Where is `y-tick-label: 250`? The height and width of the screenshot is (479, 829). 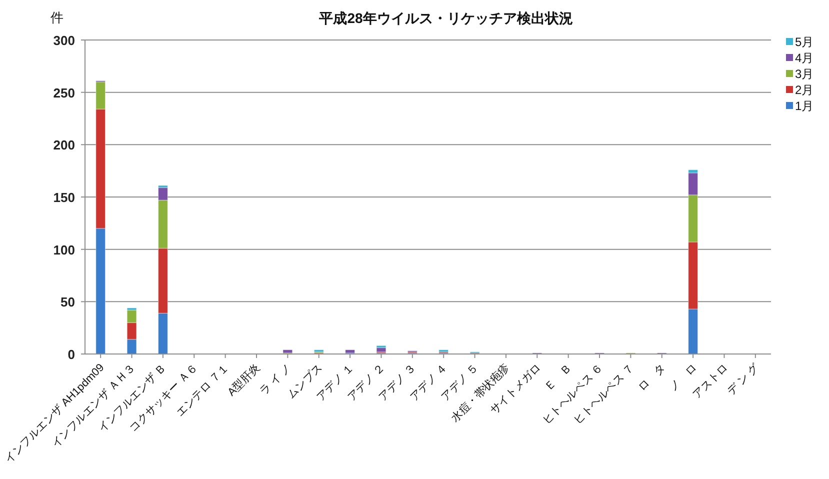 y-tick-label: 250 is located at coordinates (64, 92).